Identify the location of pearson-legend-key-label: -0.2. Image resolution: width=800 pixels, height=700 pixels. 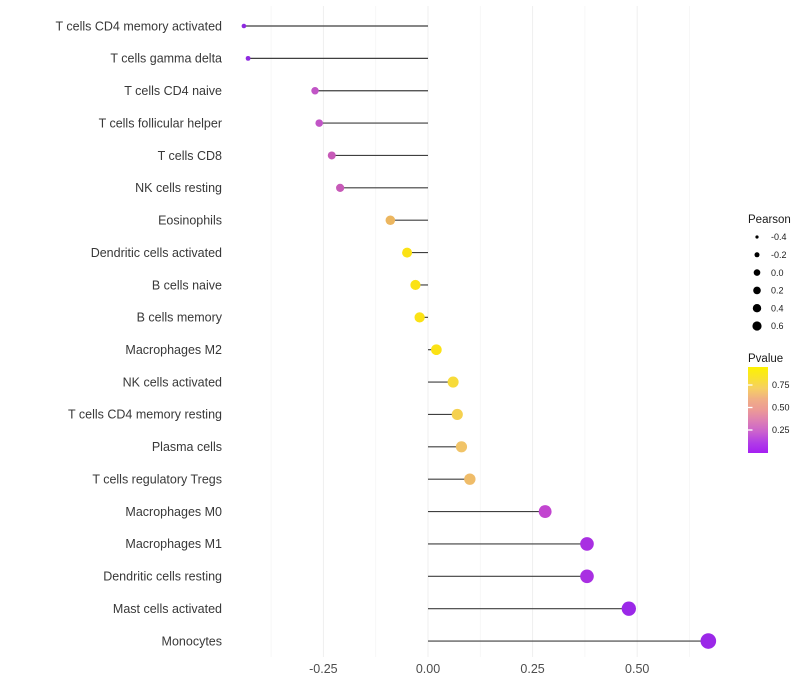
(779, 255).